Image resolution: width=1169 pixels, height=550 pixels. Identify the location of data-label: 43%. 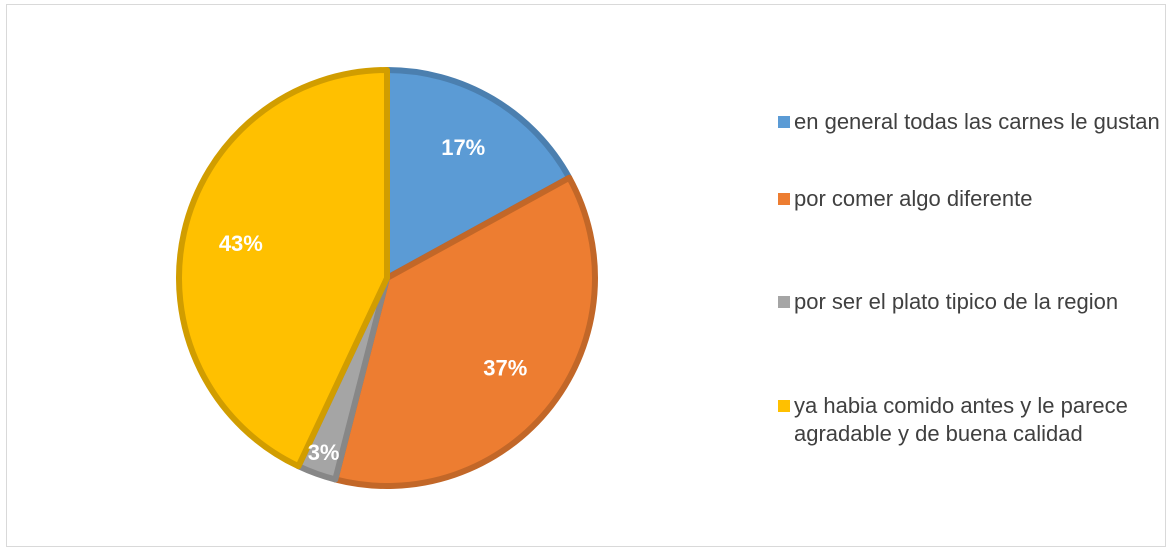
(241, 243).